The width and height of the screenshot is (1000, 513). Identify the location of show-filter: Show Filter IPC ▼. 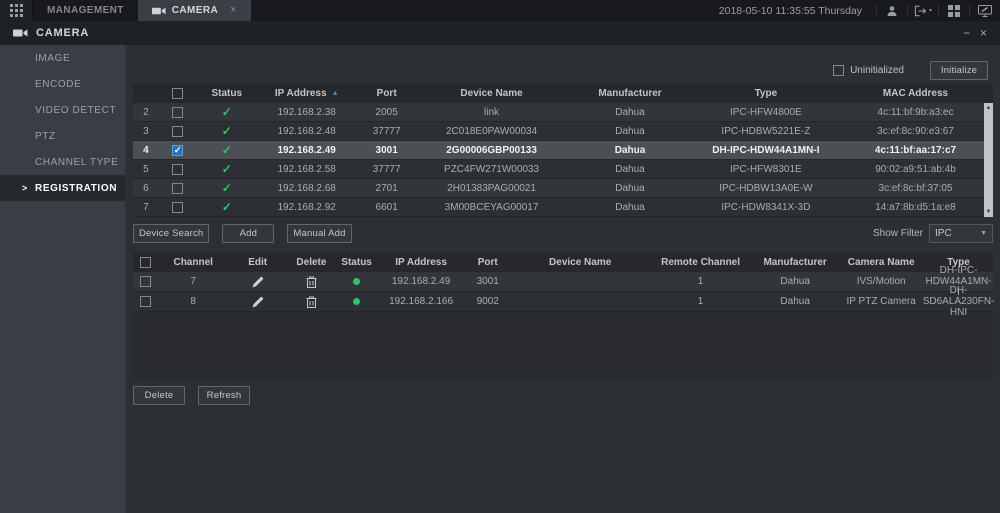
(933, 233).